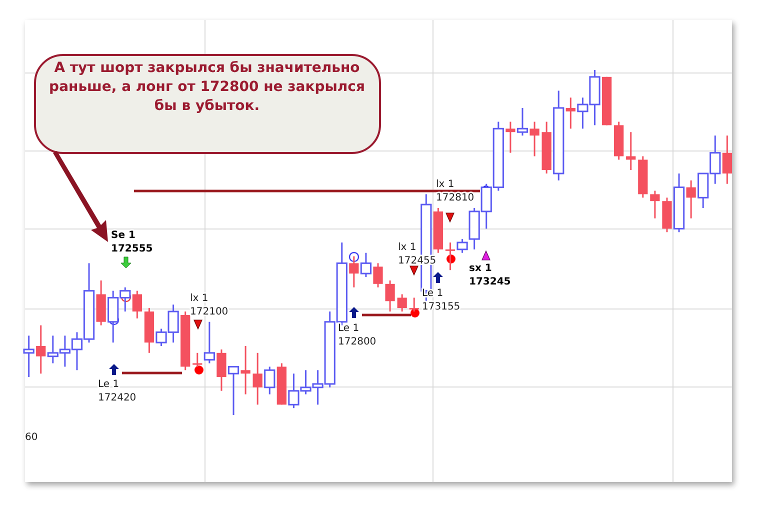 The image size is (758, 510). I want to click on text: 60, so click(31, 437).